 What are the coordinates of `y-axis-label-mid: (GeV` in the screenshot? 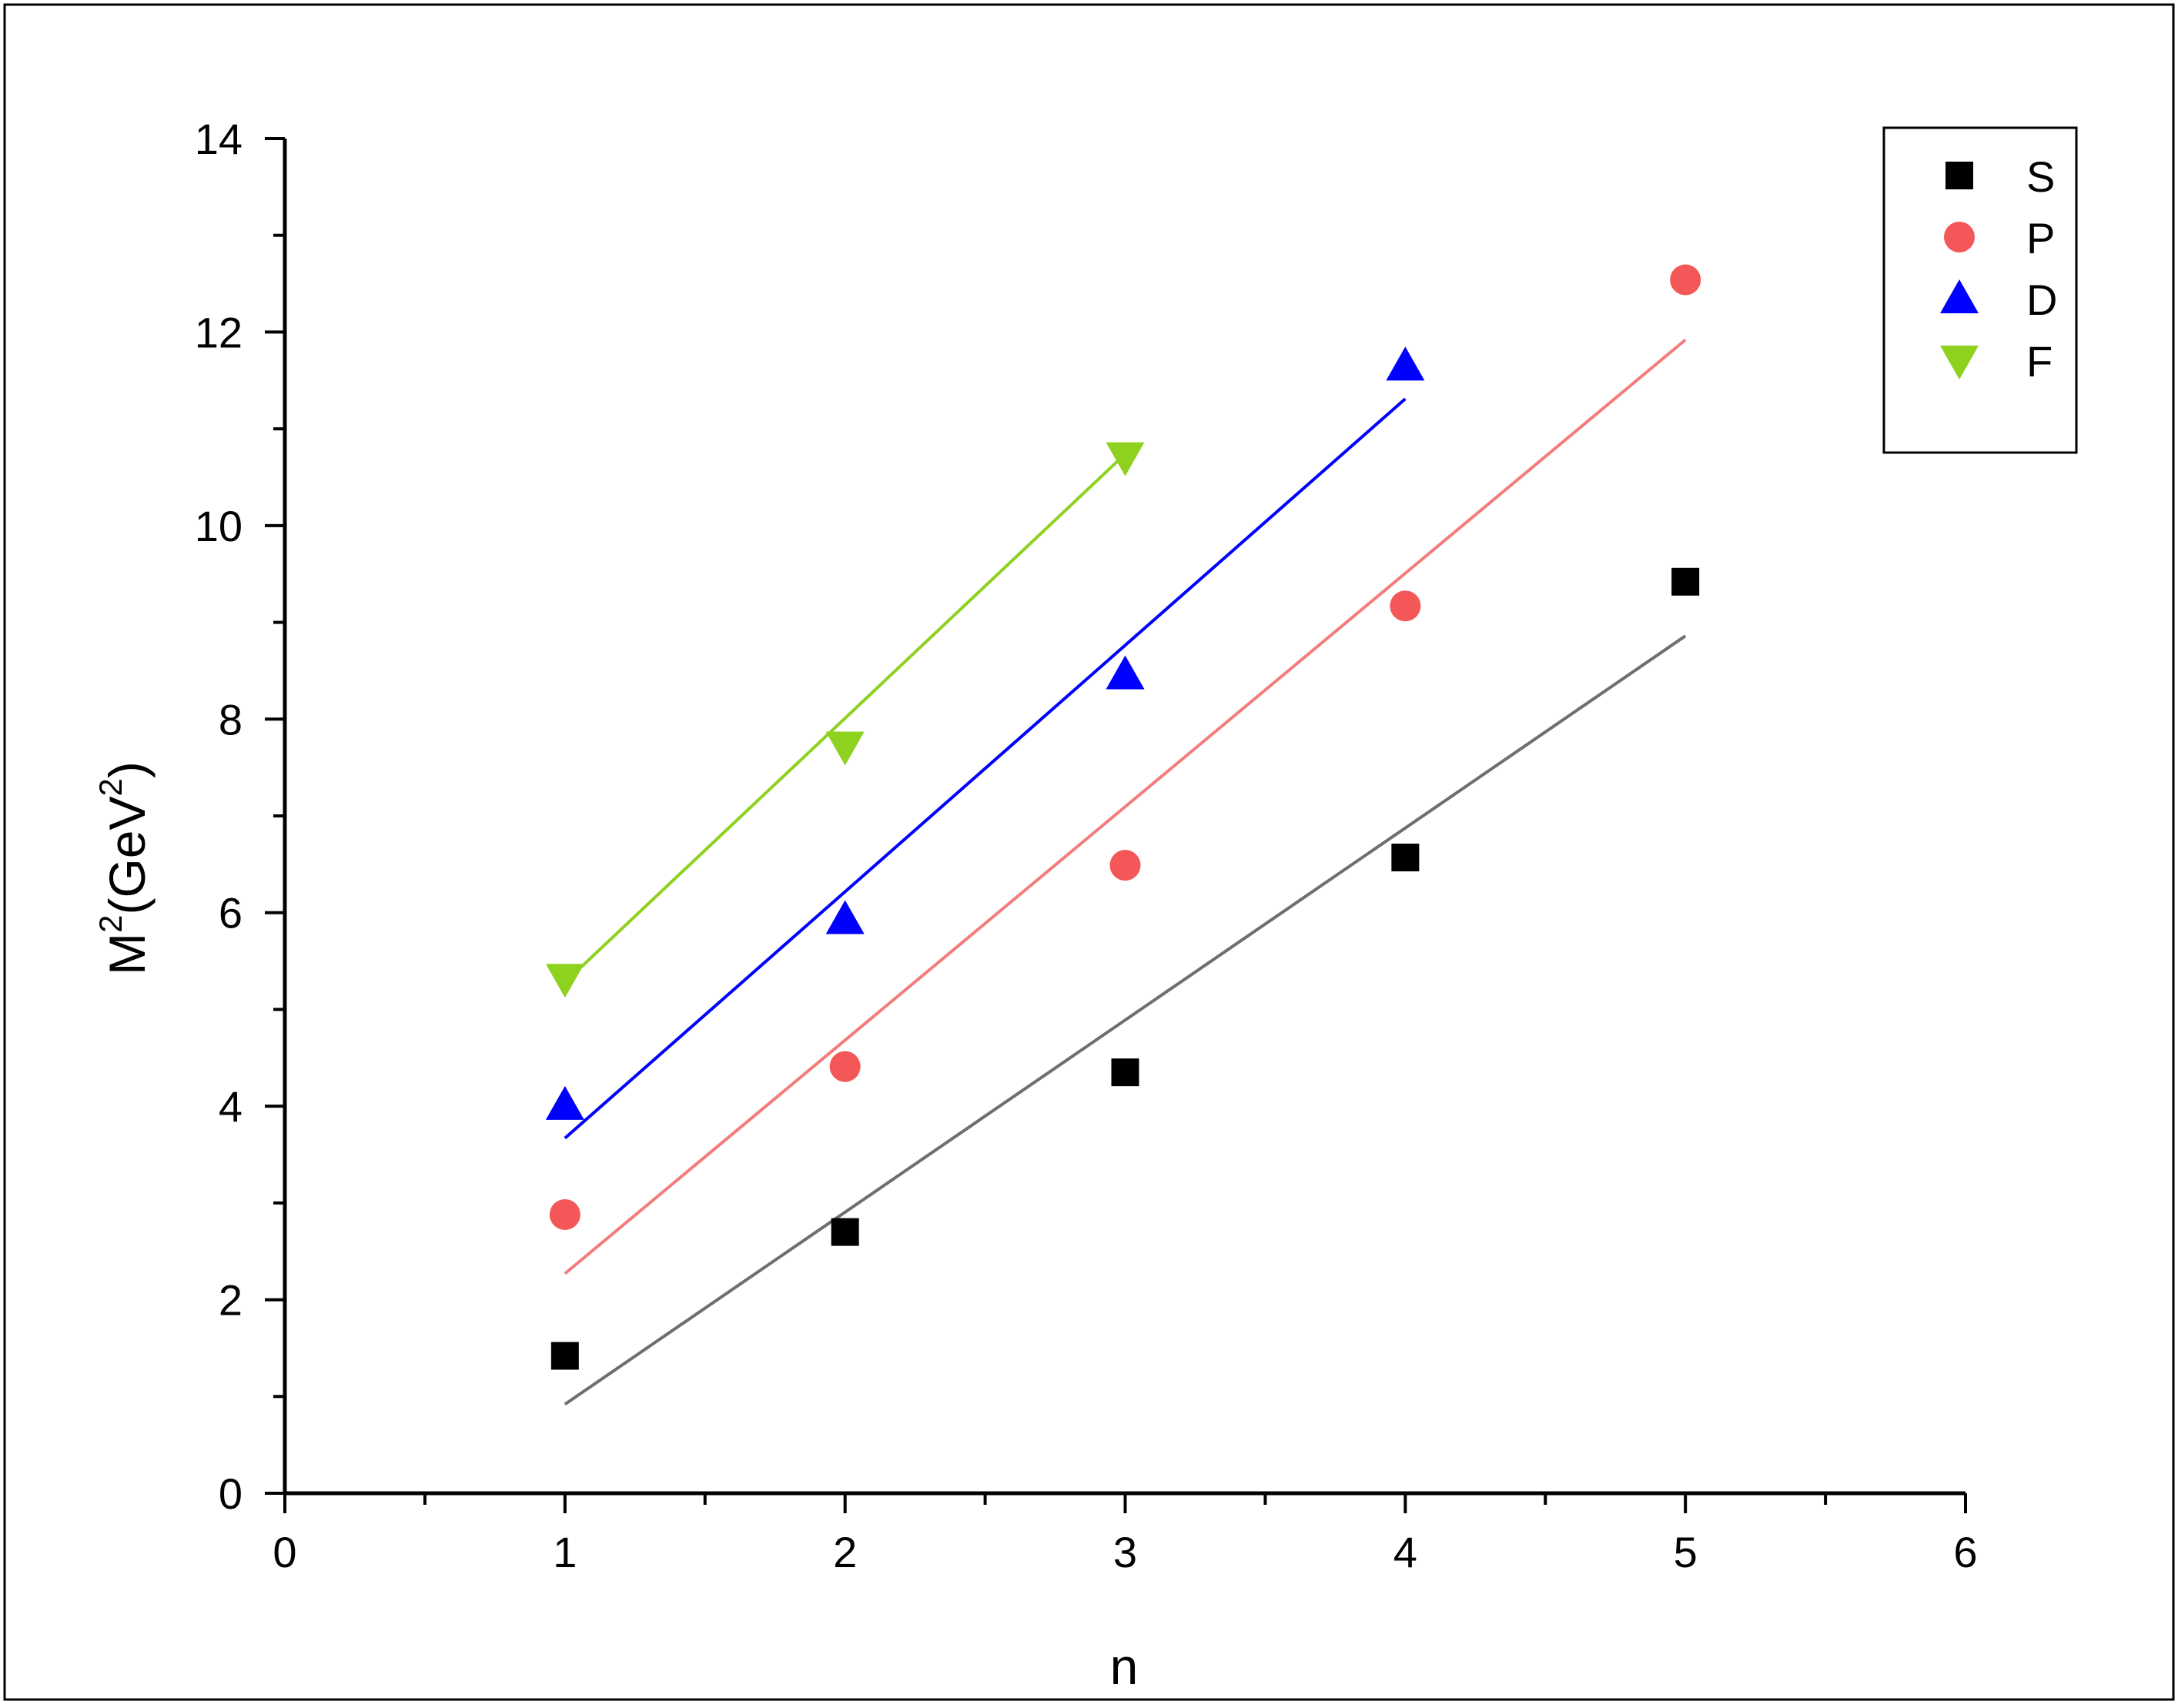 It's located at (128, 855).